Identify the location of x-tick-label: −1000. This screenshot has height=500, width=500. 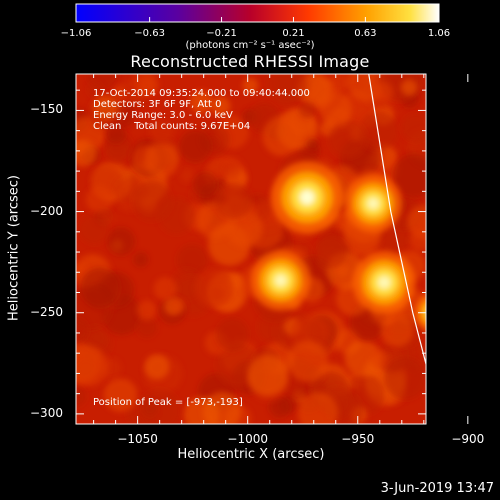
(247, 439).